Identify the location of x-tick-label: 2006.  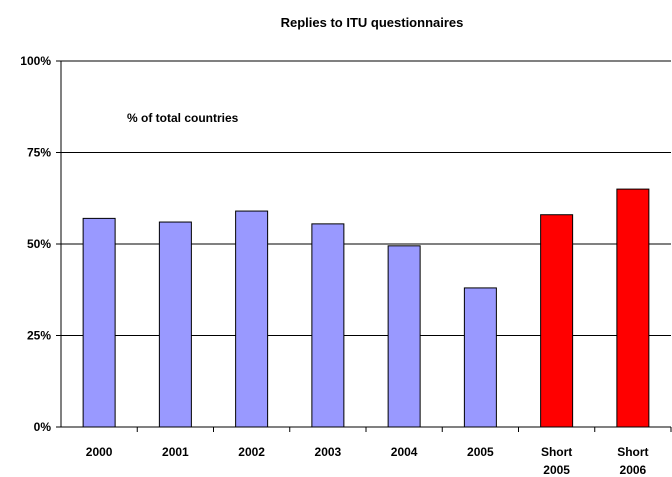
(633, 470).